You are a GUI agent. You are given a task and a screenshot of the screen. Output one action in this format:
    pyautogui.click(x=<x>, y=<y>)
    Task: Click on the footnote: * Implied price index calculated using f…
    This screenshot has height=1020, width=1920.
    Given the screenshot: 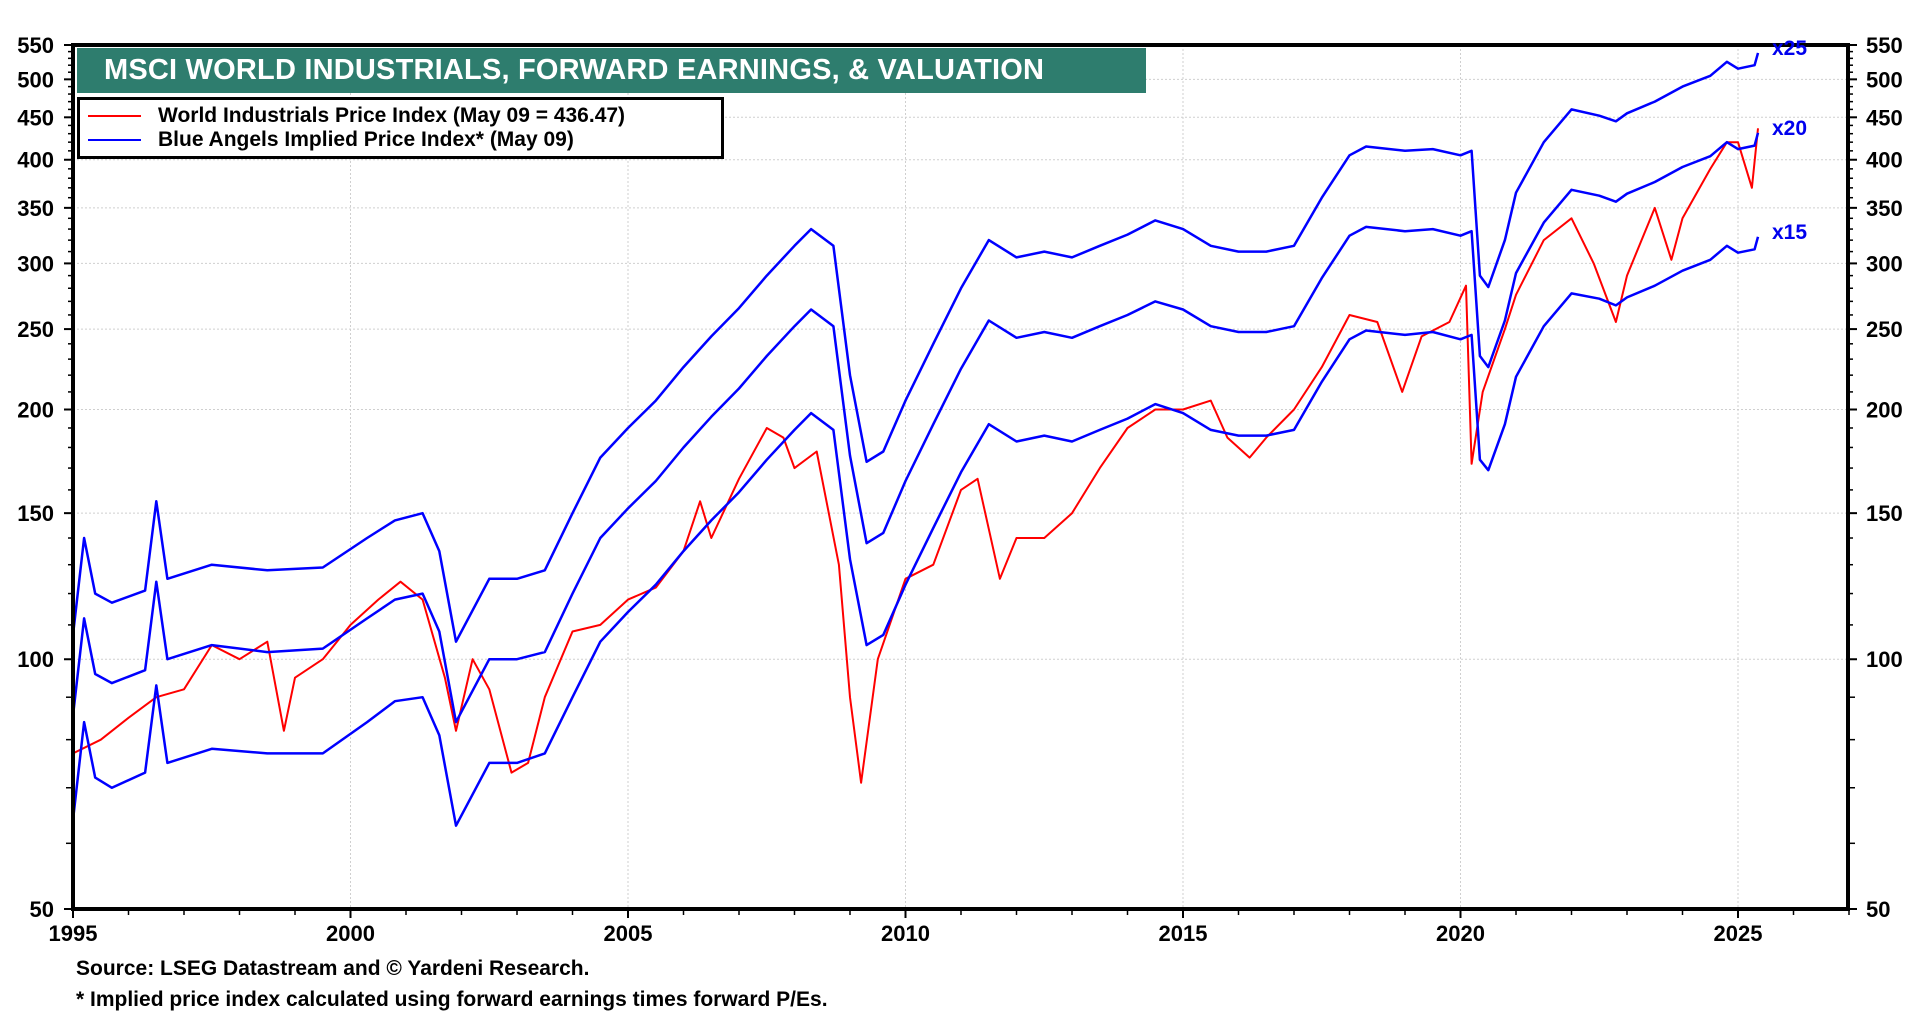 What is the action you would take?
    pyautogui.click(x=452, y=999)
    